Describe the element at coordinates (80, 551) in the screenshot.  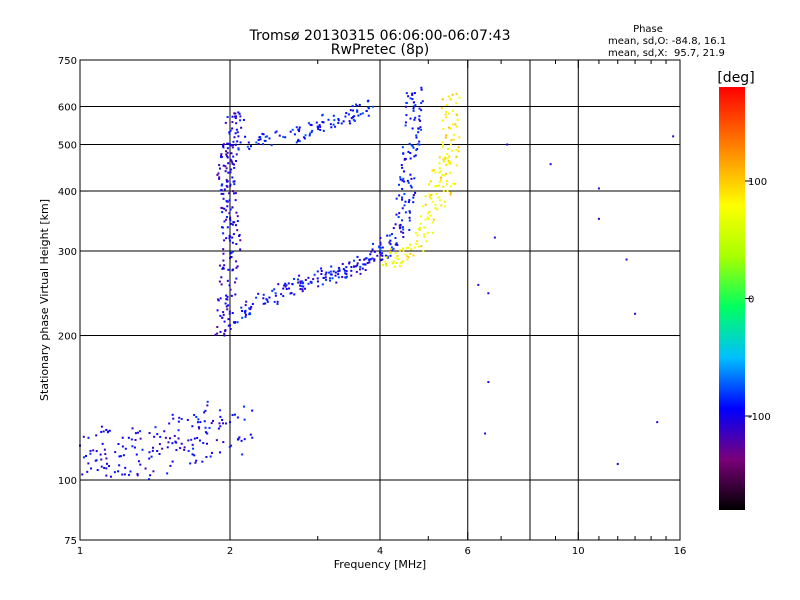
I see `x-tick-label: 1` at that location.